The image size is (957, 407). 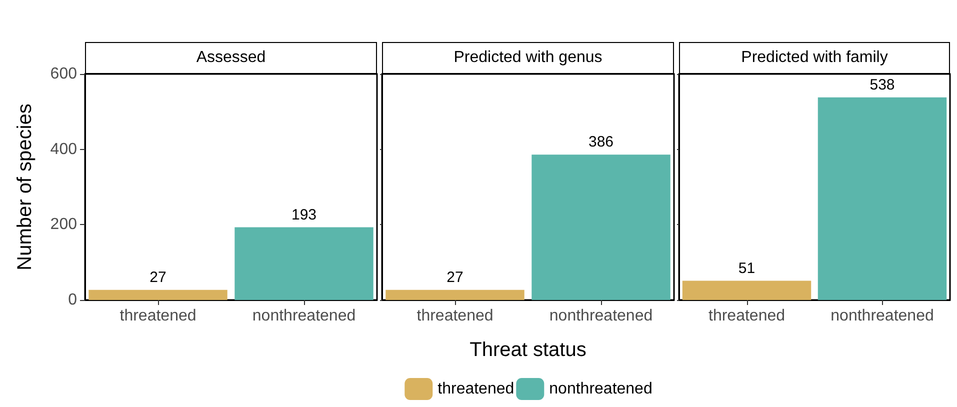 I want to click on data-label: 538, so click(x=882, y=85).